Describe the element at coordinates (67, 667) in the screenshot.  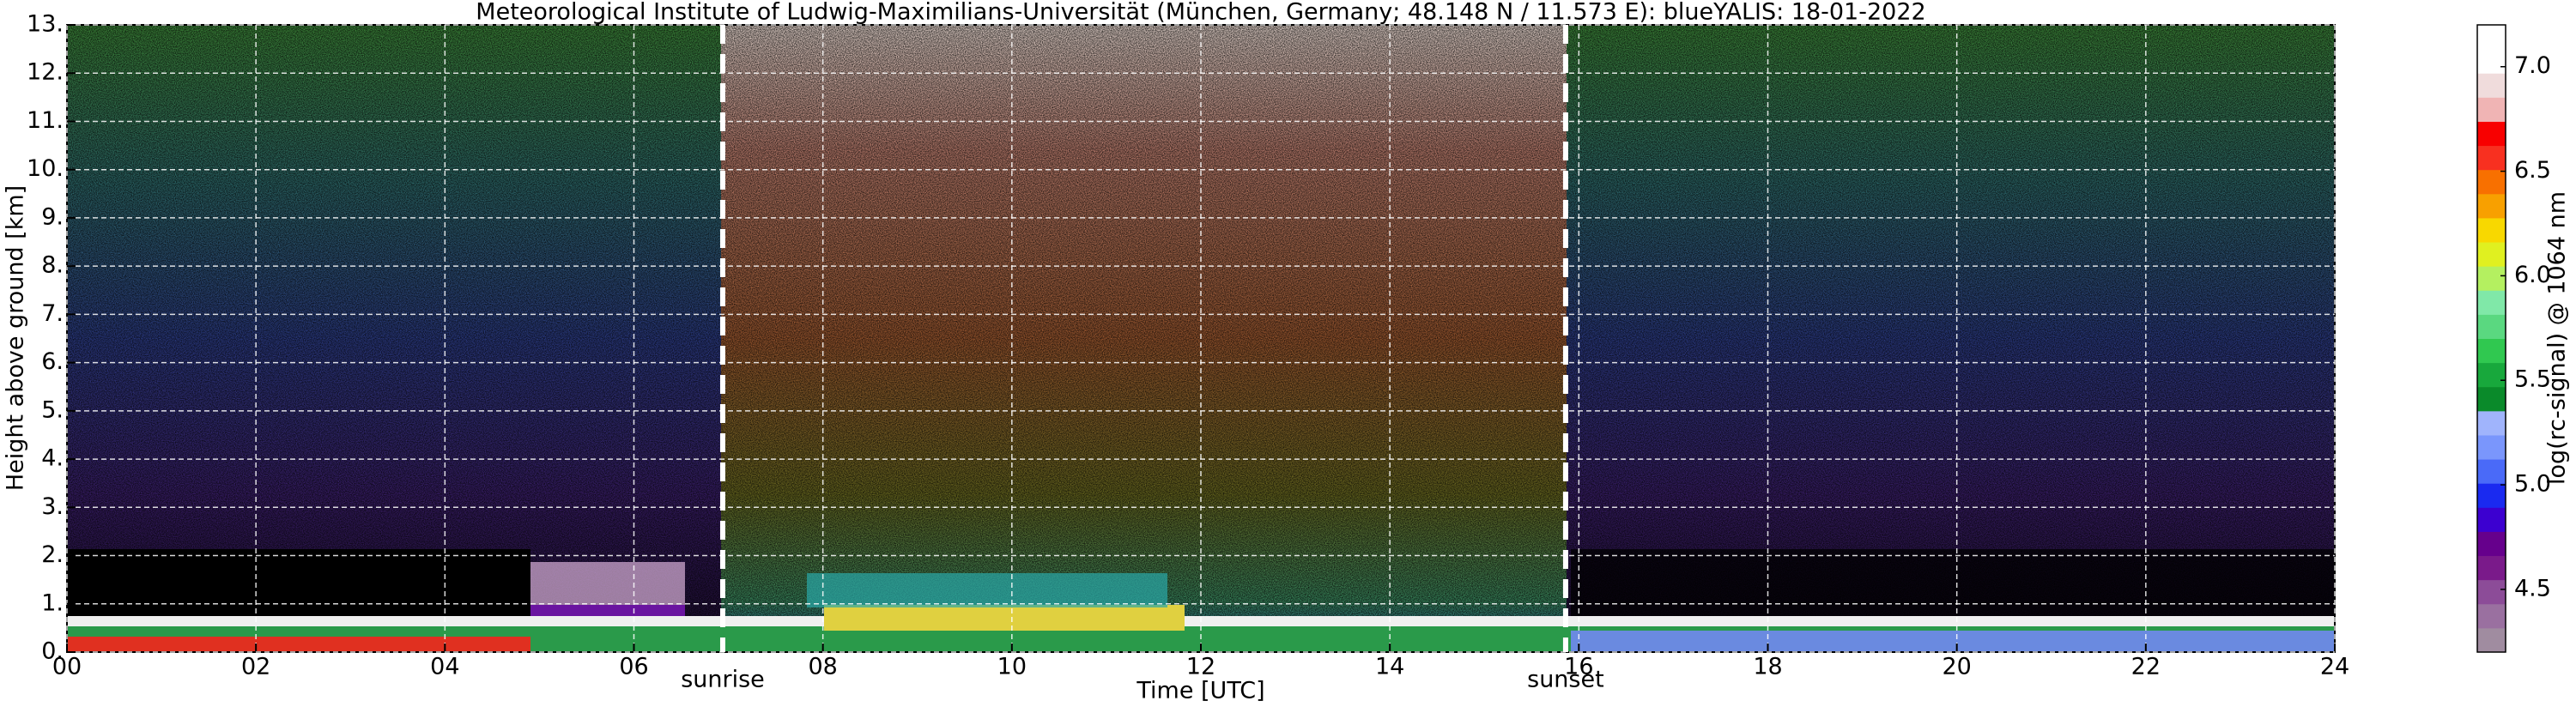
I see `x-tick-label: 00` at that location.